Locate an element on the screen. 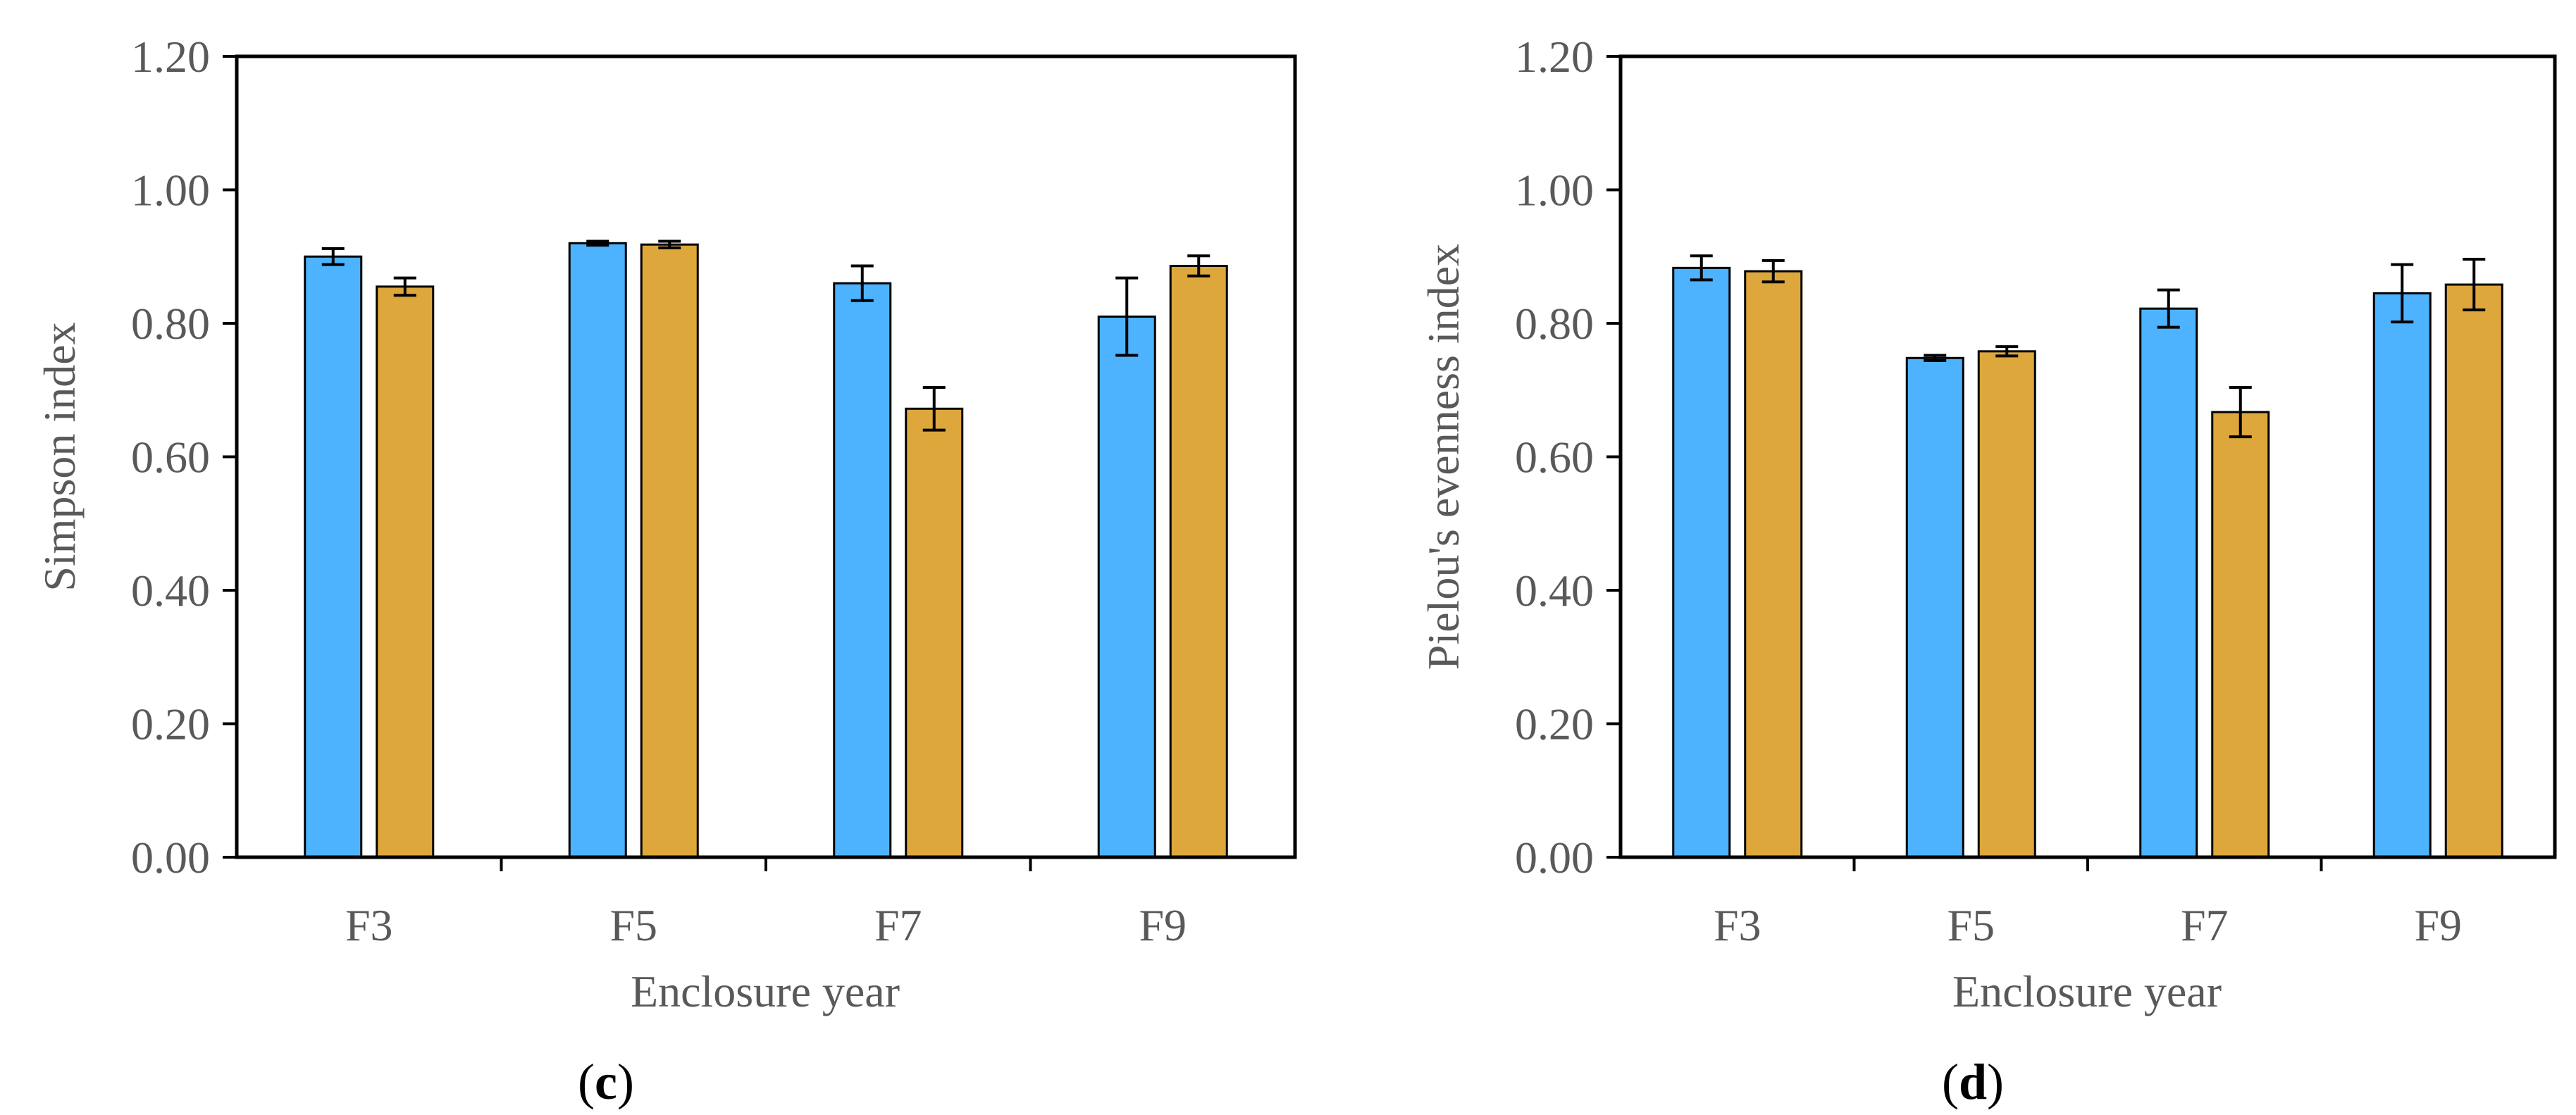  panel-label: (d) is located at coordinates (1973, 1082).